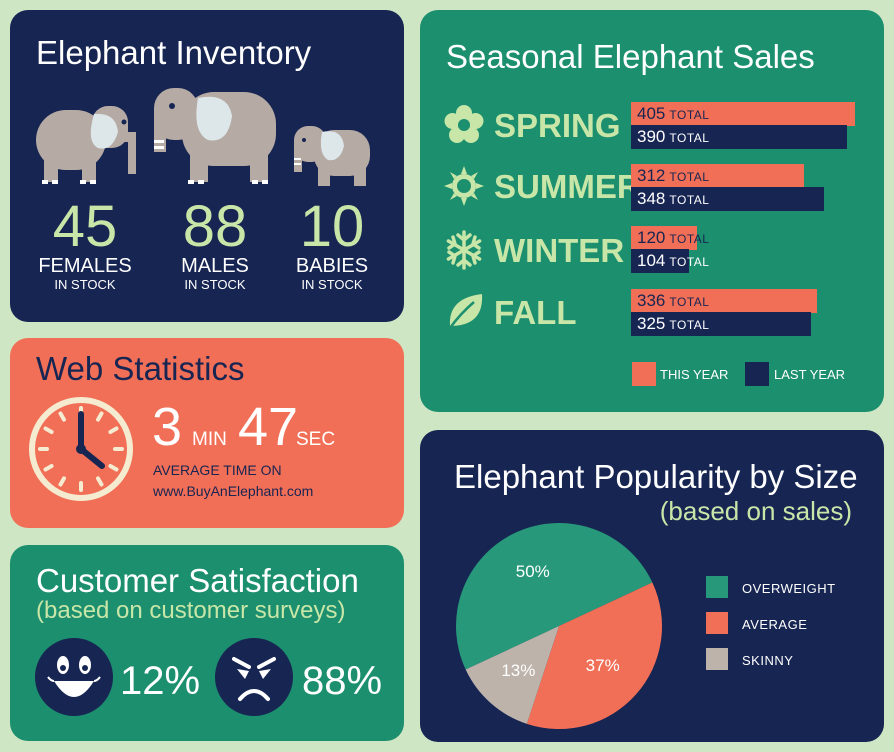 The width and height of the screenshot is (894, 752). What do you see at coordinates (673, 323) in the screenshot?
I see `bar-value-label: 325 TOTAL` at bounding box center [673, 323].